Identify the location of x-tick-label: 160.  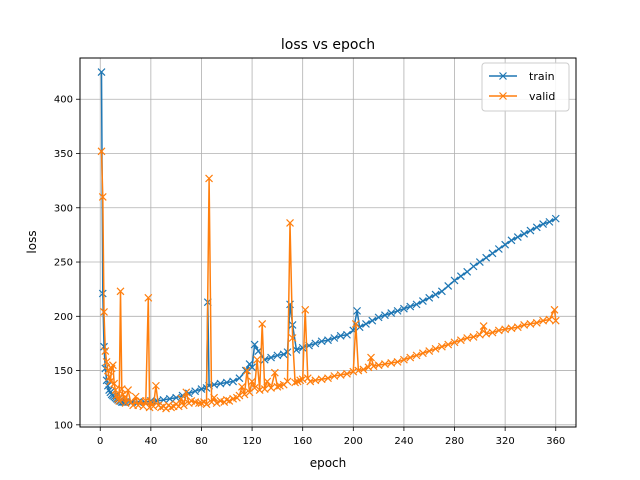
(302, 441).